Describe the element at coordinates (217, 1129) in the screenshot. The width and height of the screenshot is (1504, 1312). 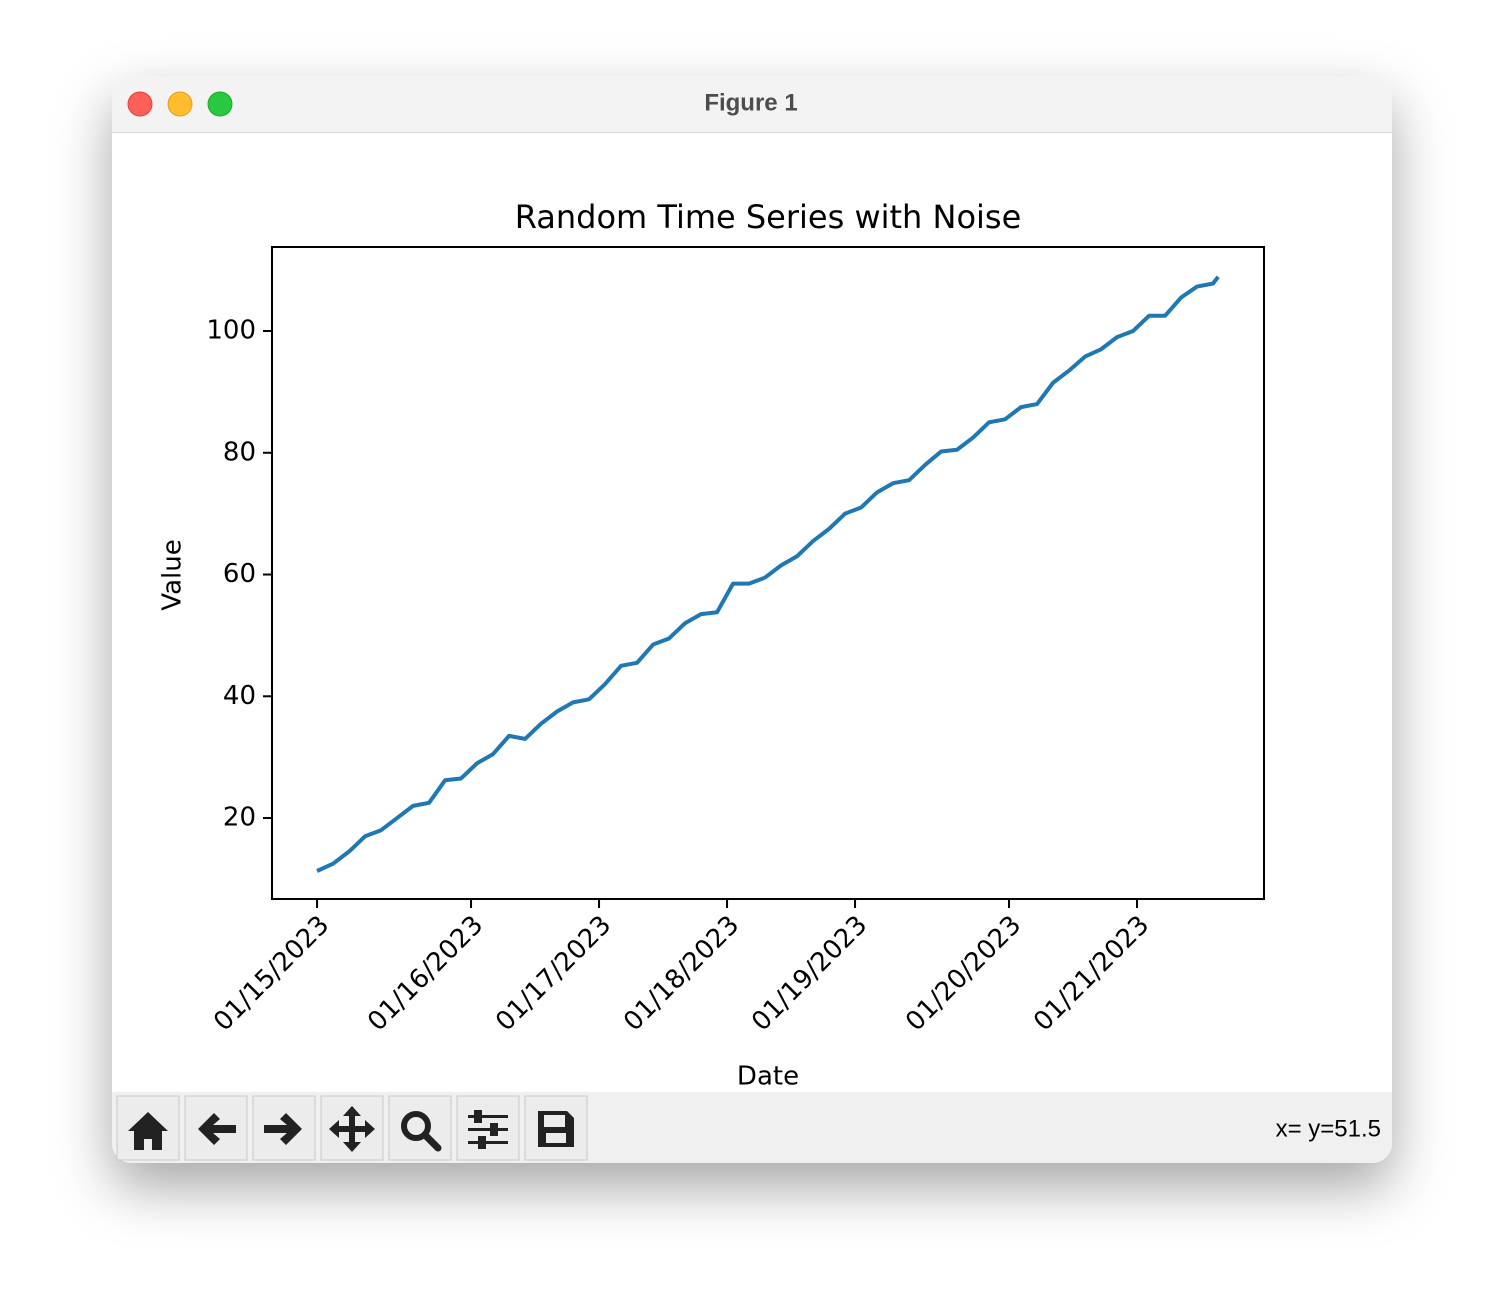
I see `back-icon` at that location.